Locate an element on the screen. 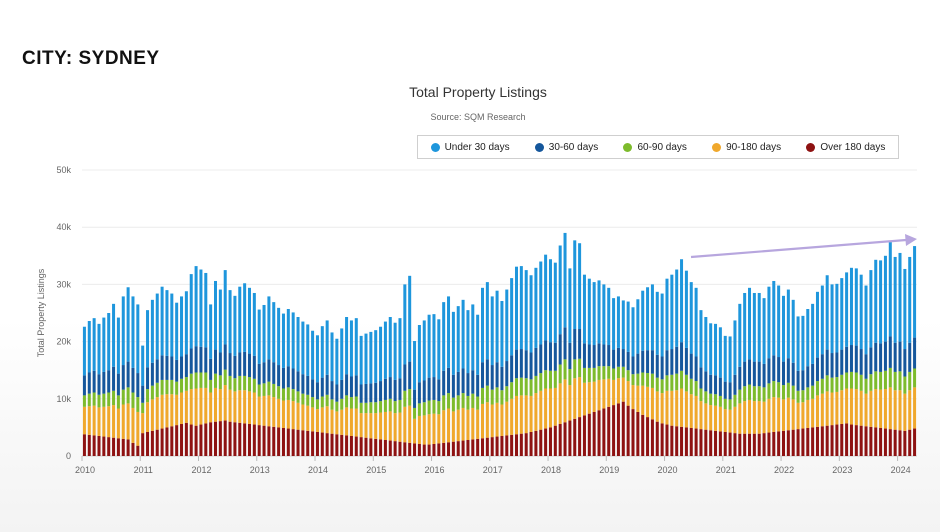 The height and width of the screenshot is (532, 940). x-tick-label: 2016 is located at coordinates (435, 470).